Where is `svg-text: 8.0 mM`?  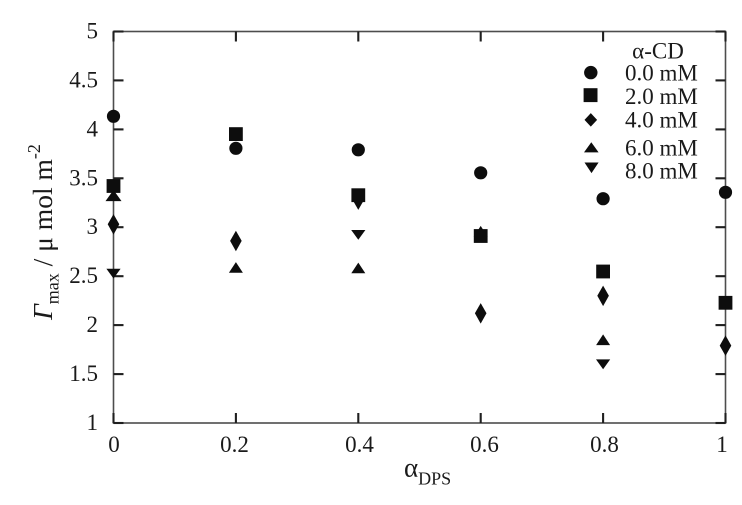 svg-text: 8.0 mM is located at coordinates (661, 171).